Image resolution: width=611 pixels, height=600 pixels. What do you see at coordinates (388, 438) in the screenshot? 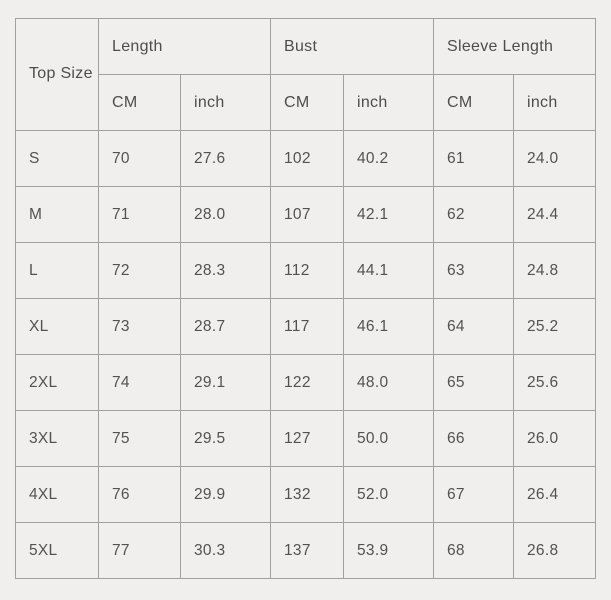
I see `value-cell: 50.0` at bounding box center [388, 438].